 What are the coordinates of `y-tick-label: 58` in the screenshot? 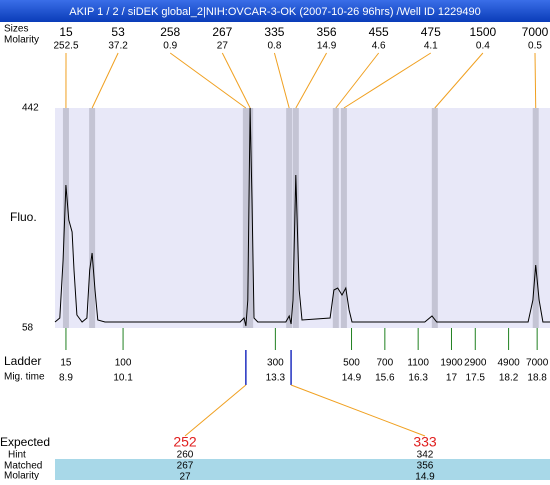 It's located at (28, 328).